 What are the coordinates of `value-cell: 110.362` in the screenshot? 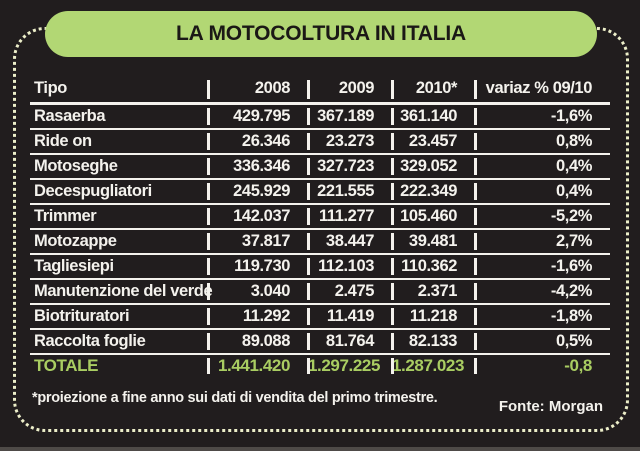 It's located at (433, 266).